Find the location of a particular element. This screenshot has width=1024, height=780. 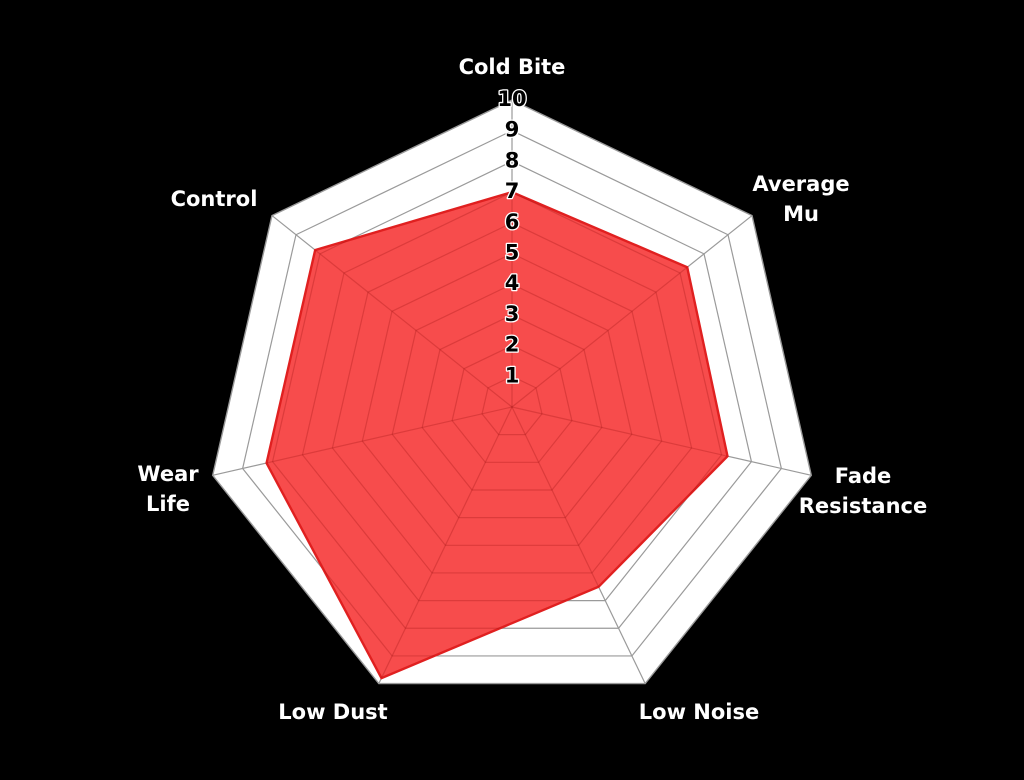

radial-tick-2: 2 is located at coordinates (512, 345).